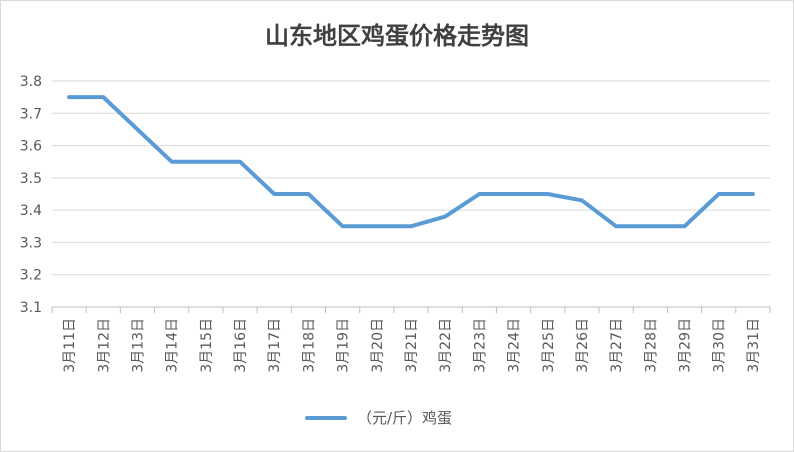 This screenshot has width=794, height=452. What do you see at coordinates (480, 345) in the screenshot?
I see `x-tick-label: 3月23日` at bounding box center [480, 345].